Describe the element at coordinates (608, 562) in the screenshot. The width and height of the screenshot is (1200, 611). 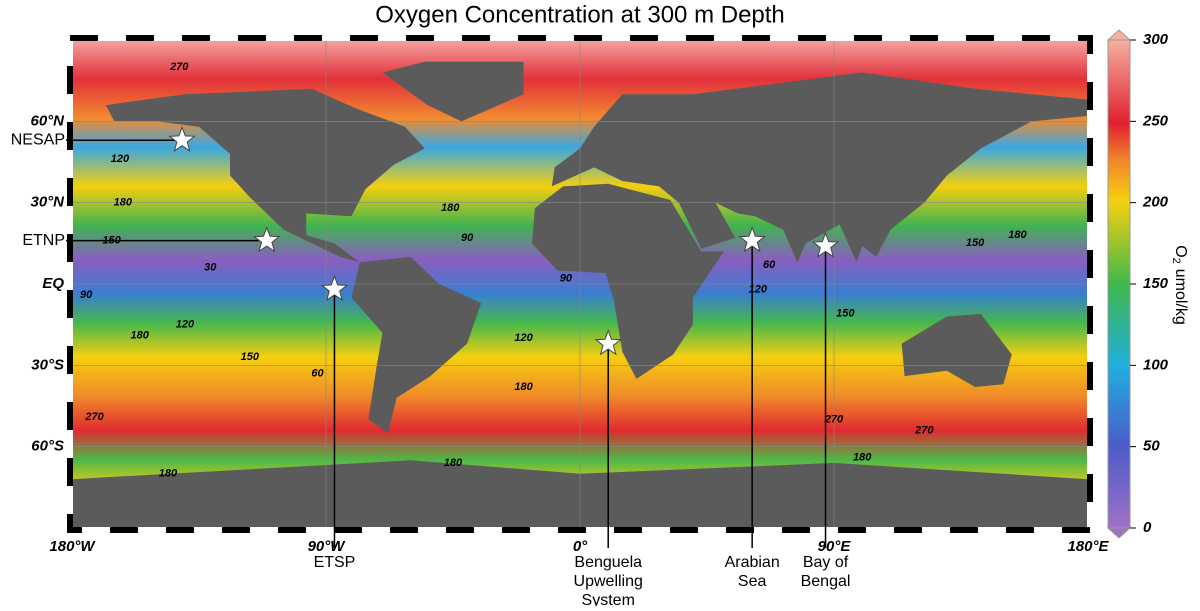
I see `site-label: Benguela` at that location.